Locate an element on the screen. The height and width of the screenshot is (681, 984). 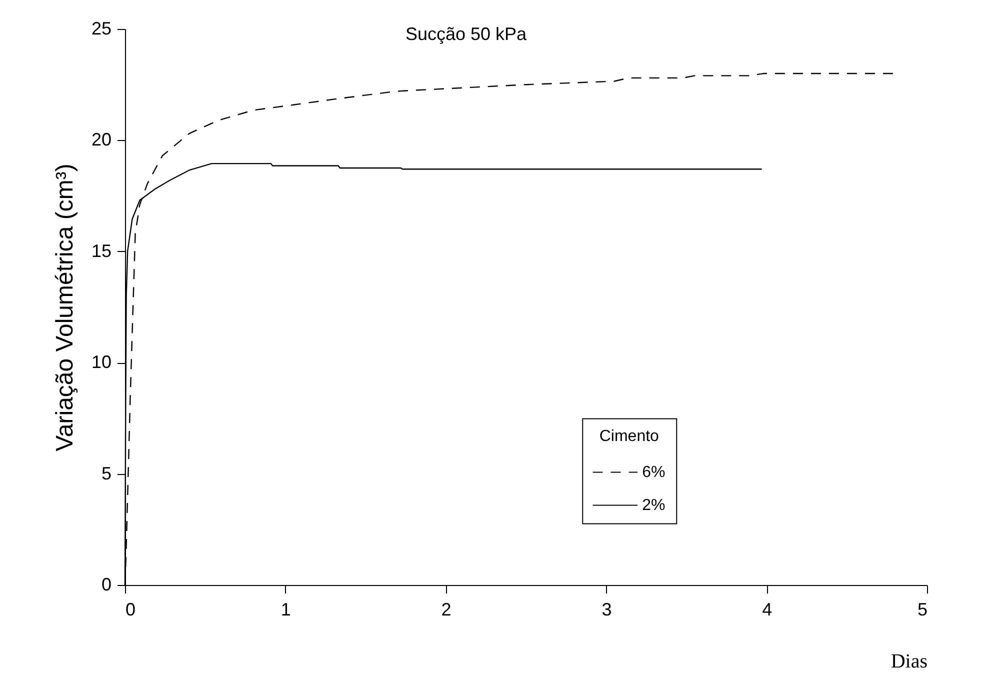
legend-title: Cimento is located at coordinates (629, 437).